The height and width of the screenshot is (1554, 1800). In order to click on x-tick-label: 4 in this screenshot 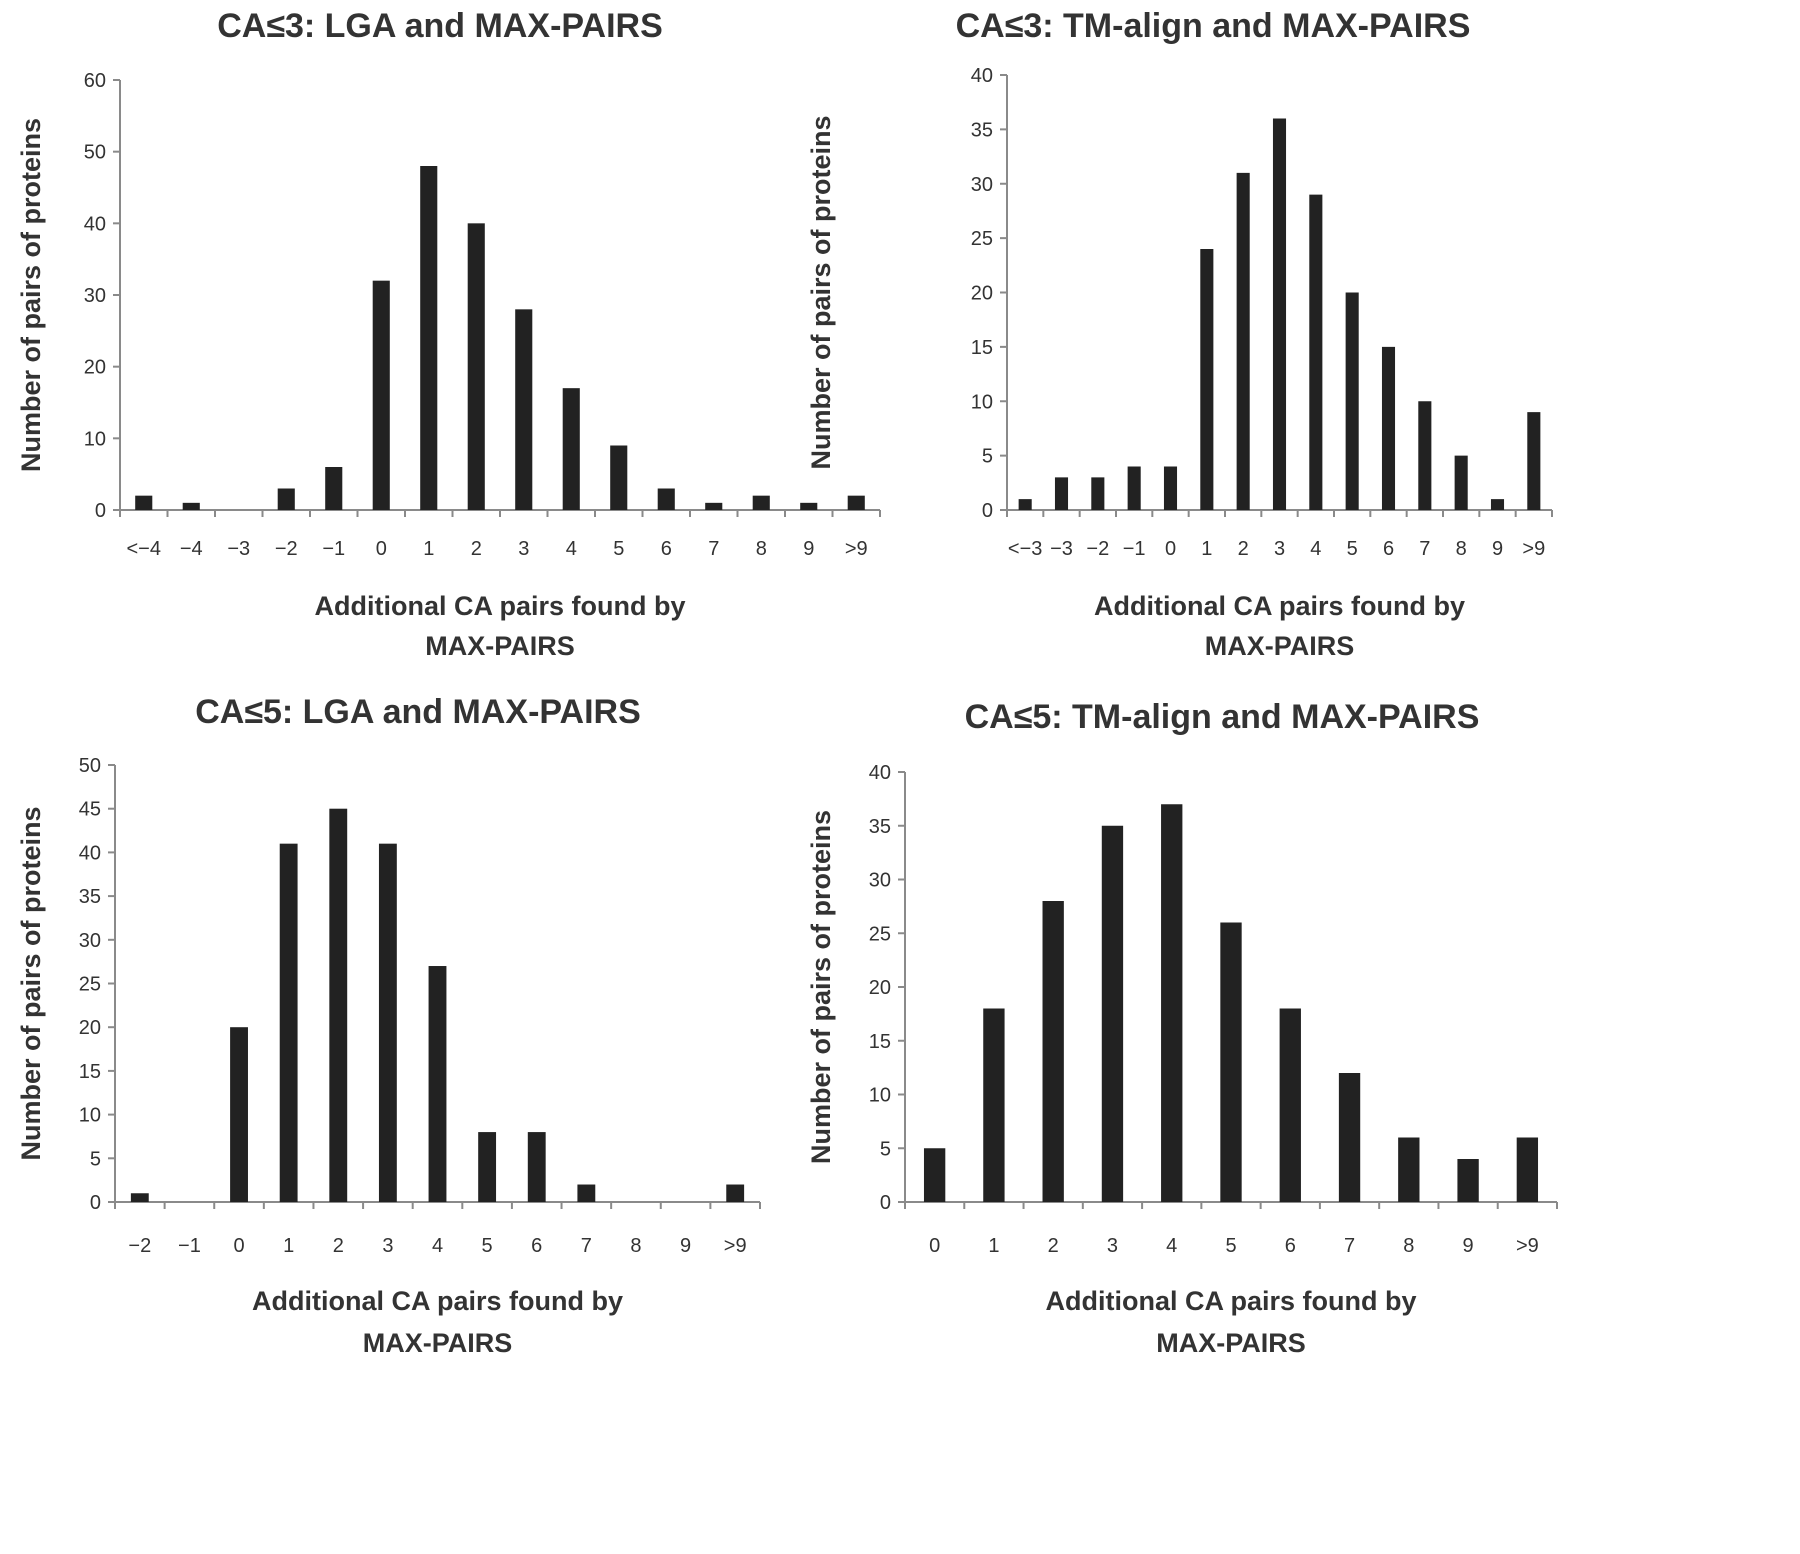, I will do `click(1315, 549)`.